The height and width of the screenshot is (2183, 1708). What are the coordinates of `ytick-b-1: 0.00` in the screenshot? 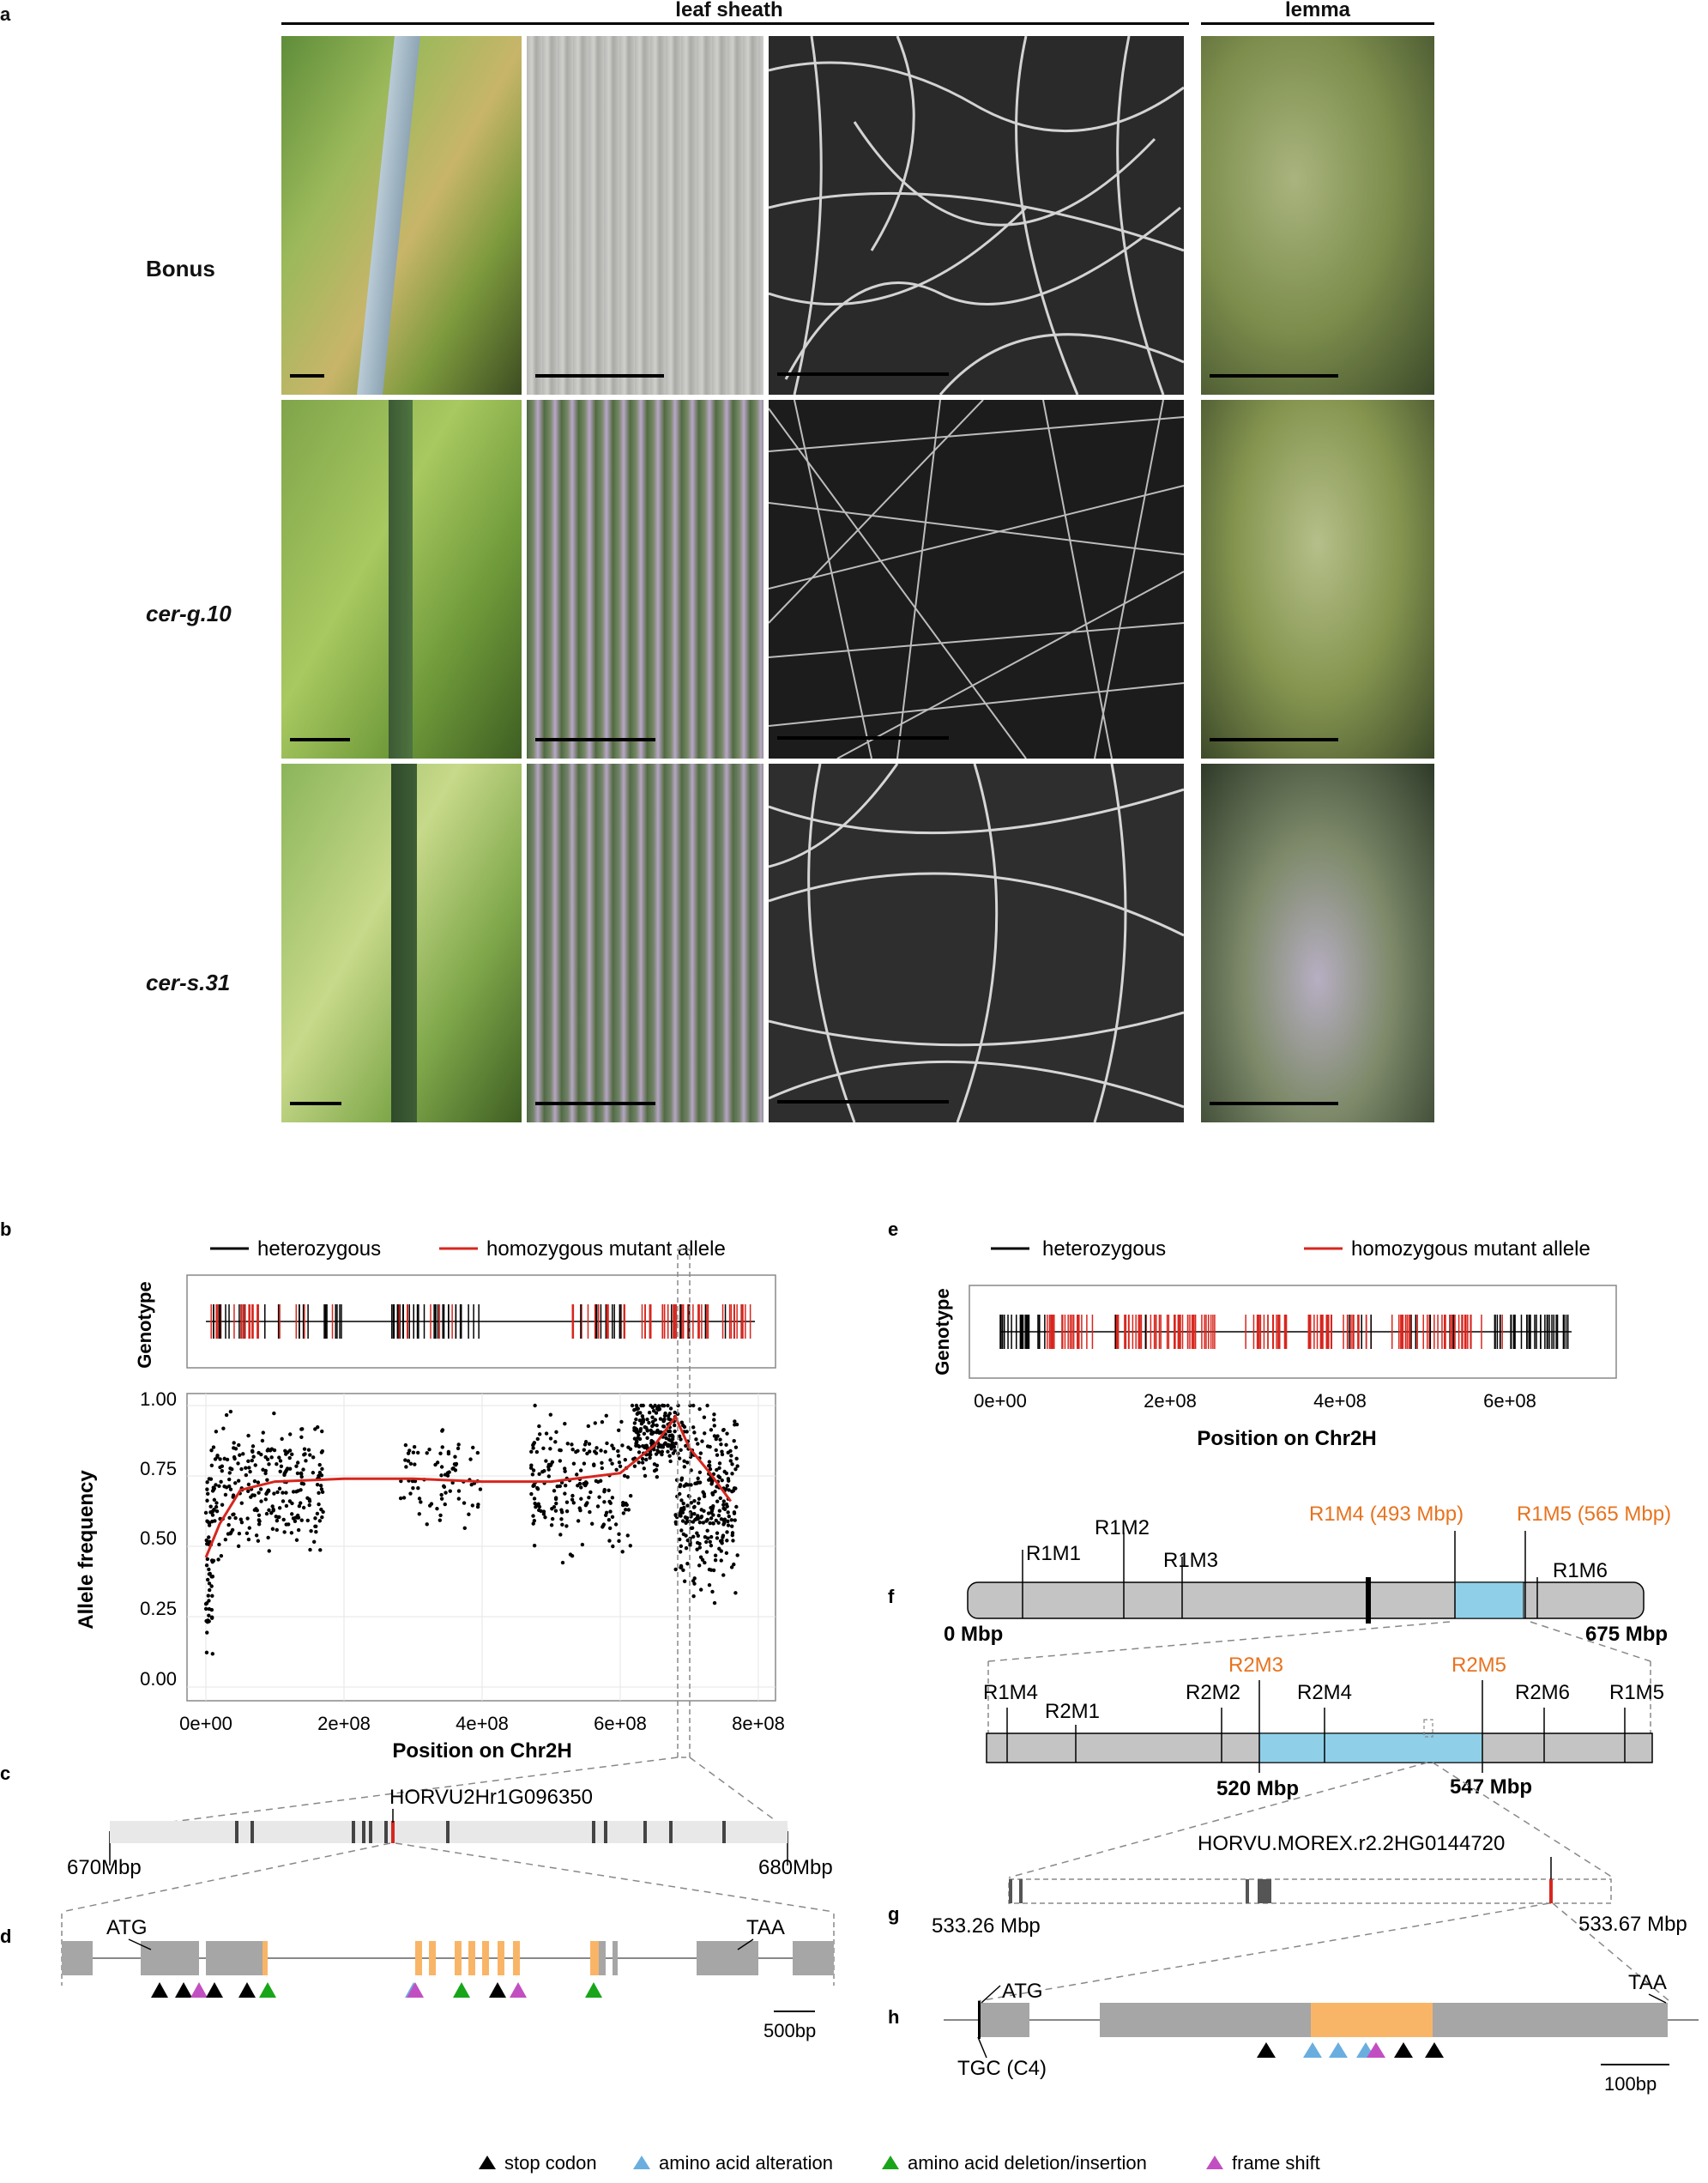 It's located at (158, 1679).